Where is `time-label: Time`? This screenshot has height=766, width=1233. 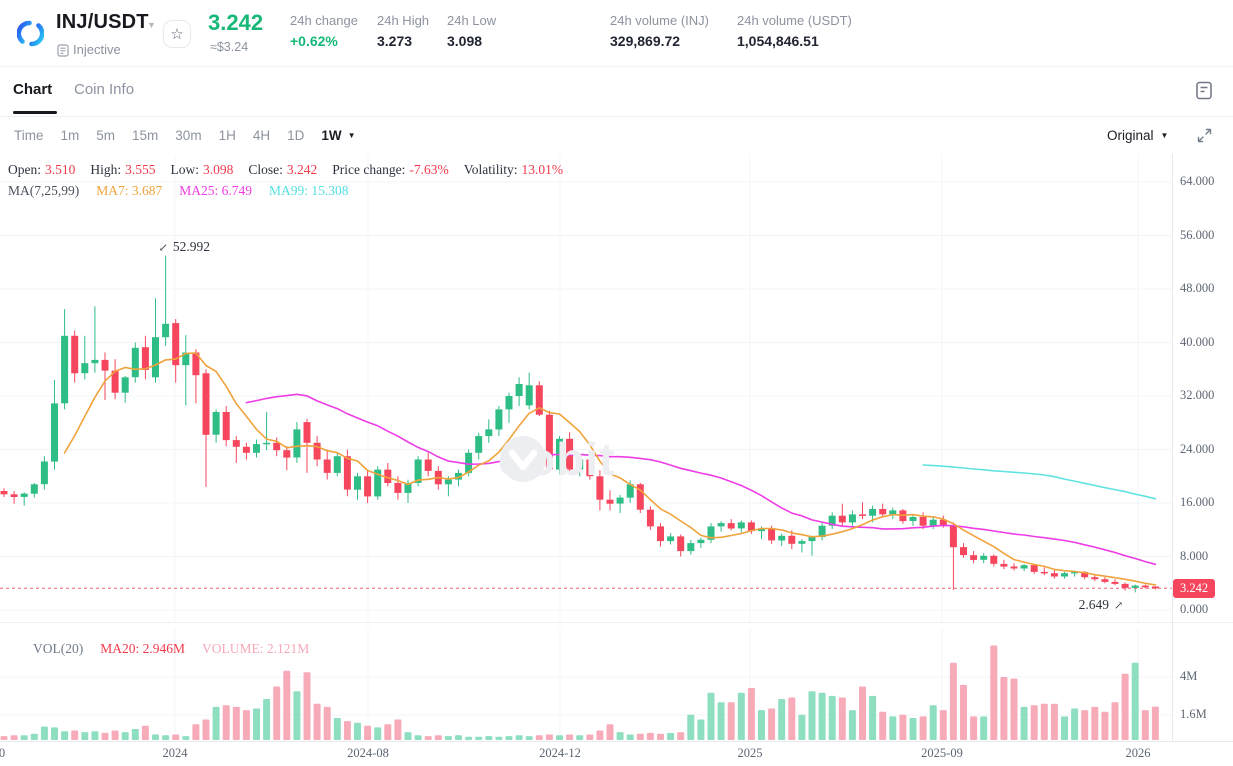 time-label: Time is located at coordinates (29, 135).